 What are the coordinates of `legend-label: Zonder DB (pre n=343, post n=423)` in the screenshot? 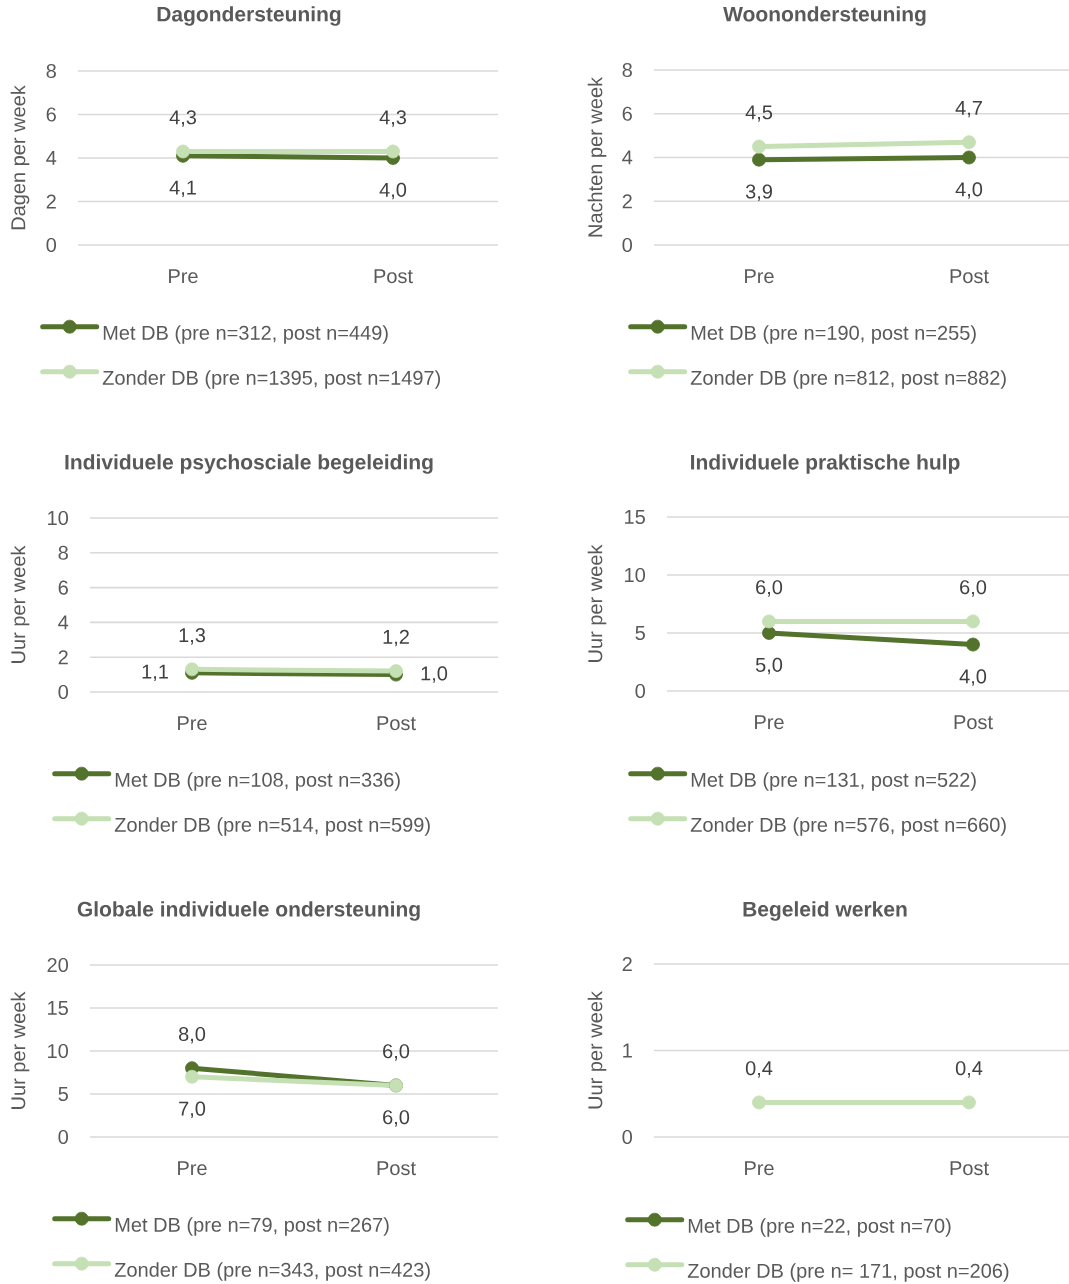 It's located at (272, 1271).